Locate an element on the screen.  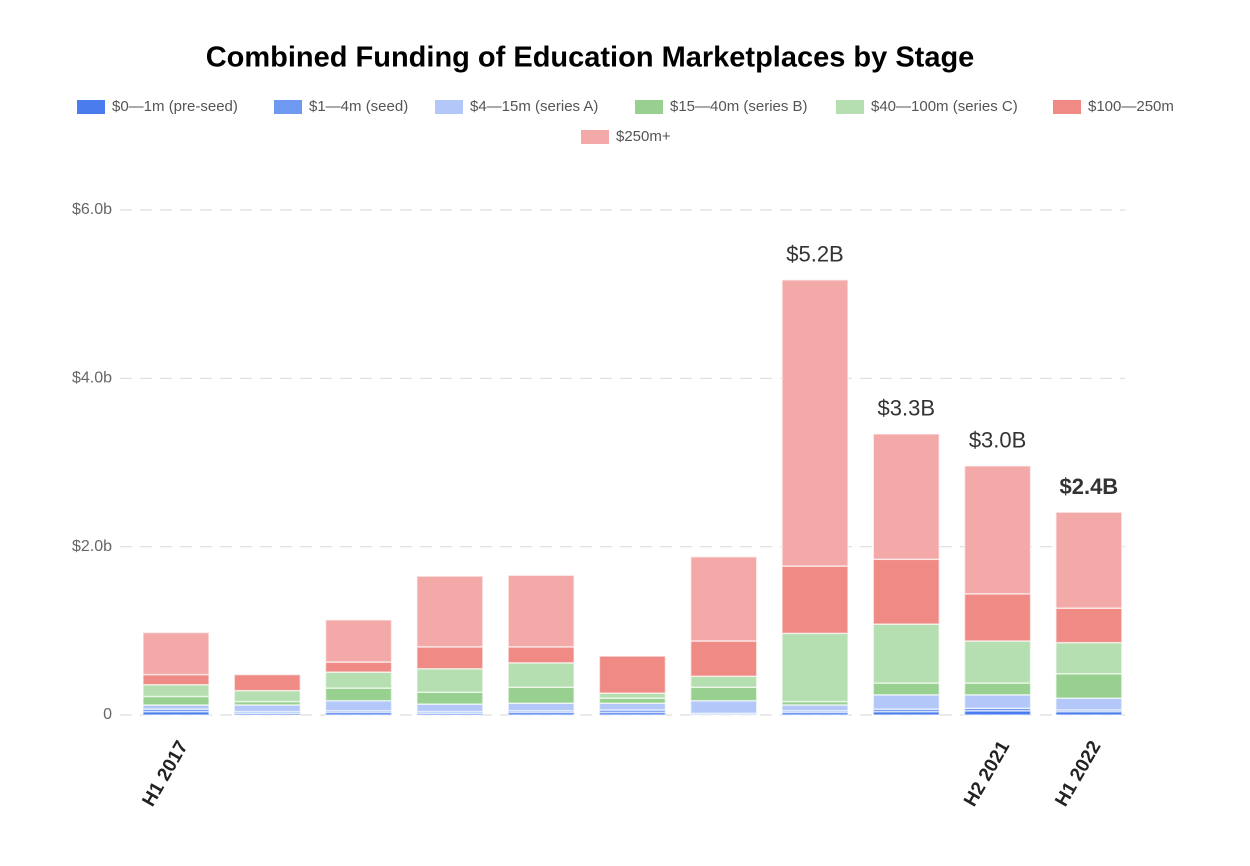
legend-label: $1—4m (seed) is located at coordinates (358, 106).